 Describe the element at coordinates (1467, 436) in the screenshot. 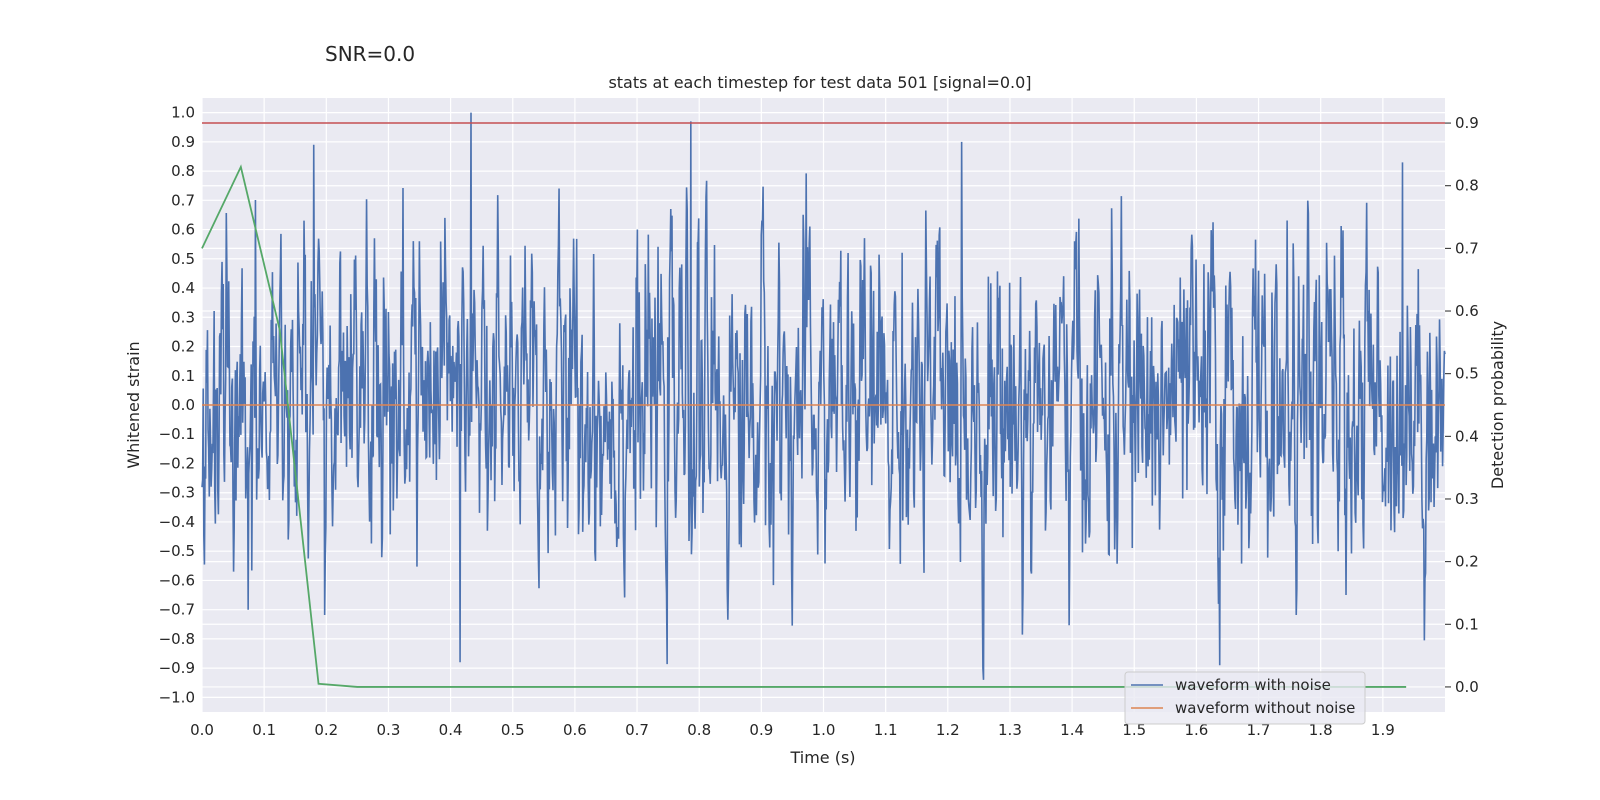

I see `right-y-tick-label: 0.4` at that location.